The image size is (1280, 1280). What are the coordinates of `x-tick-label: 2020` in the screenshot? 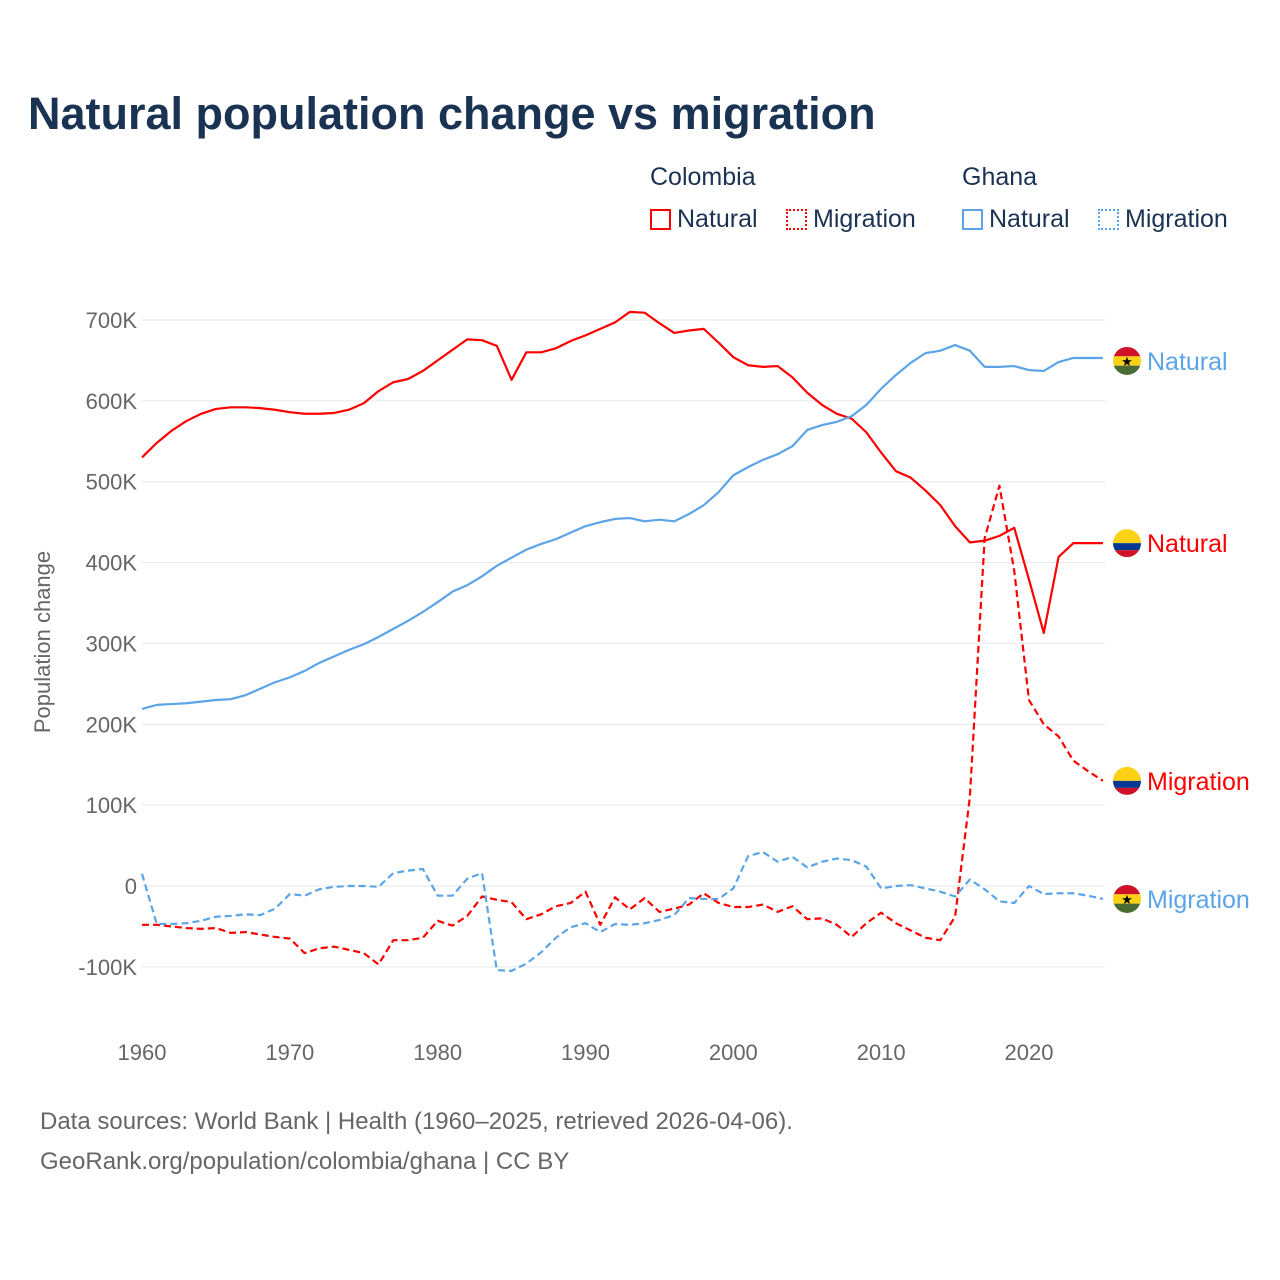 It's located at (1029, 1052).